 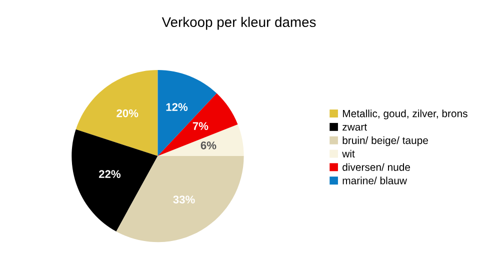 I want to click on data-label: 33%, so click(x=184, y=200).